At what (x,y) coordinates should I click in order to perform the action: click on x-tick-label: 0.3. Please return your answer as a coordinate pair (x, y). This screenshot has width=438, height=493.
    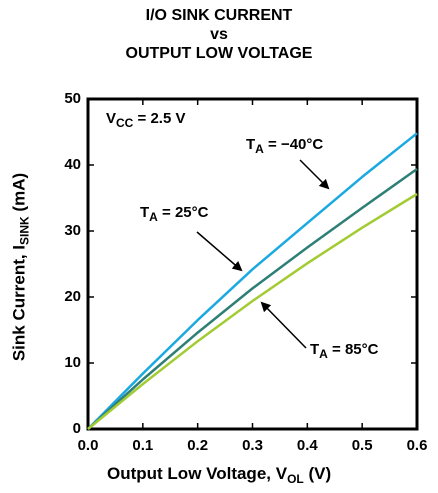
    Looking at the image, I should click on (252, 445).